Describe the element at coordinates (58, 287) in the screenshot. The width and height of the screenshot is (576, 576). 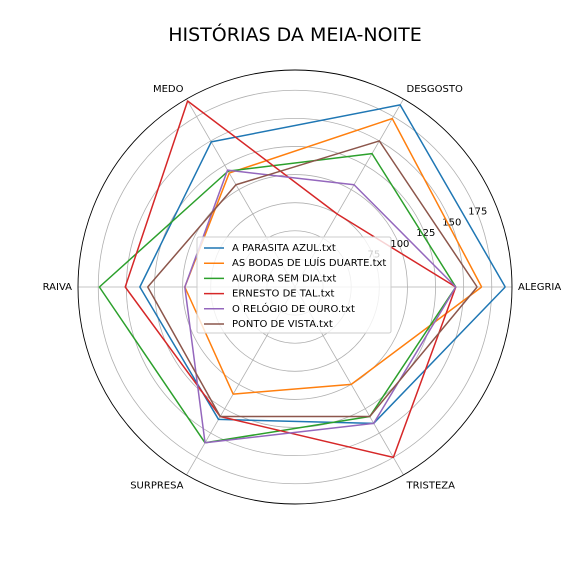
I see `axis-label-raiva: RAIVA` at that location.